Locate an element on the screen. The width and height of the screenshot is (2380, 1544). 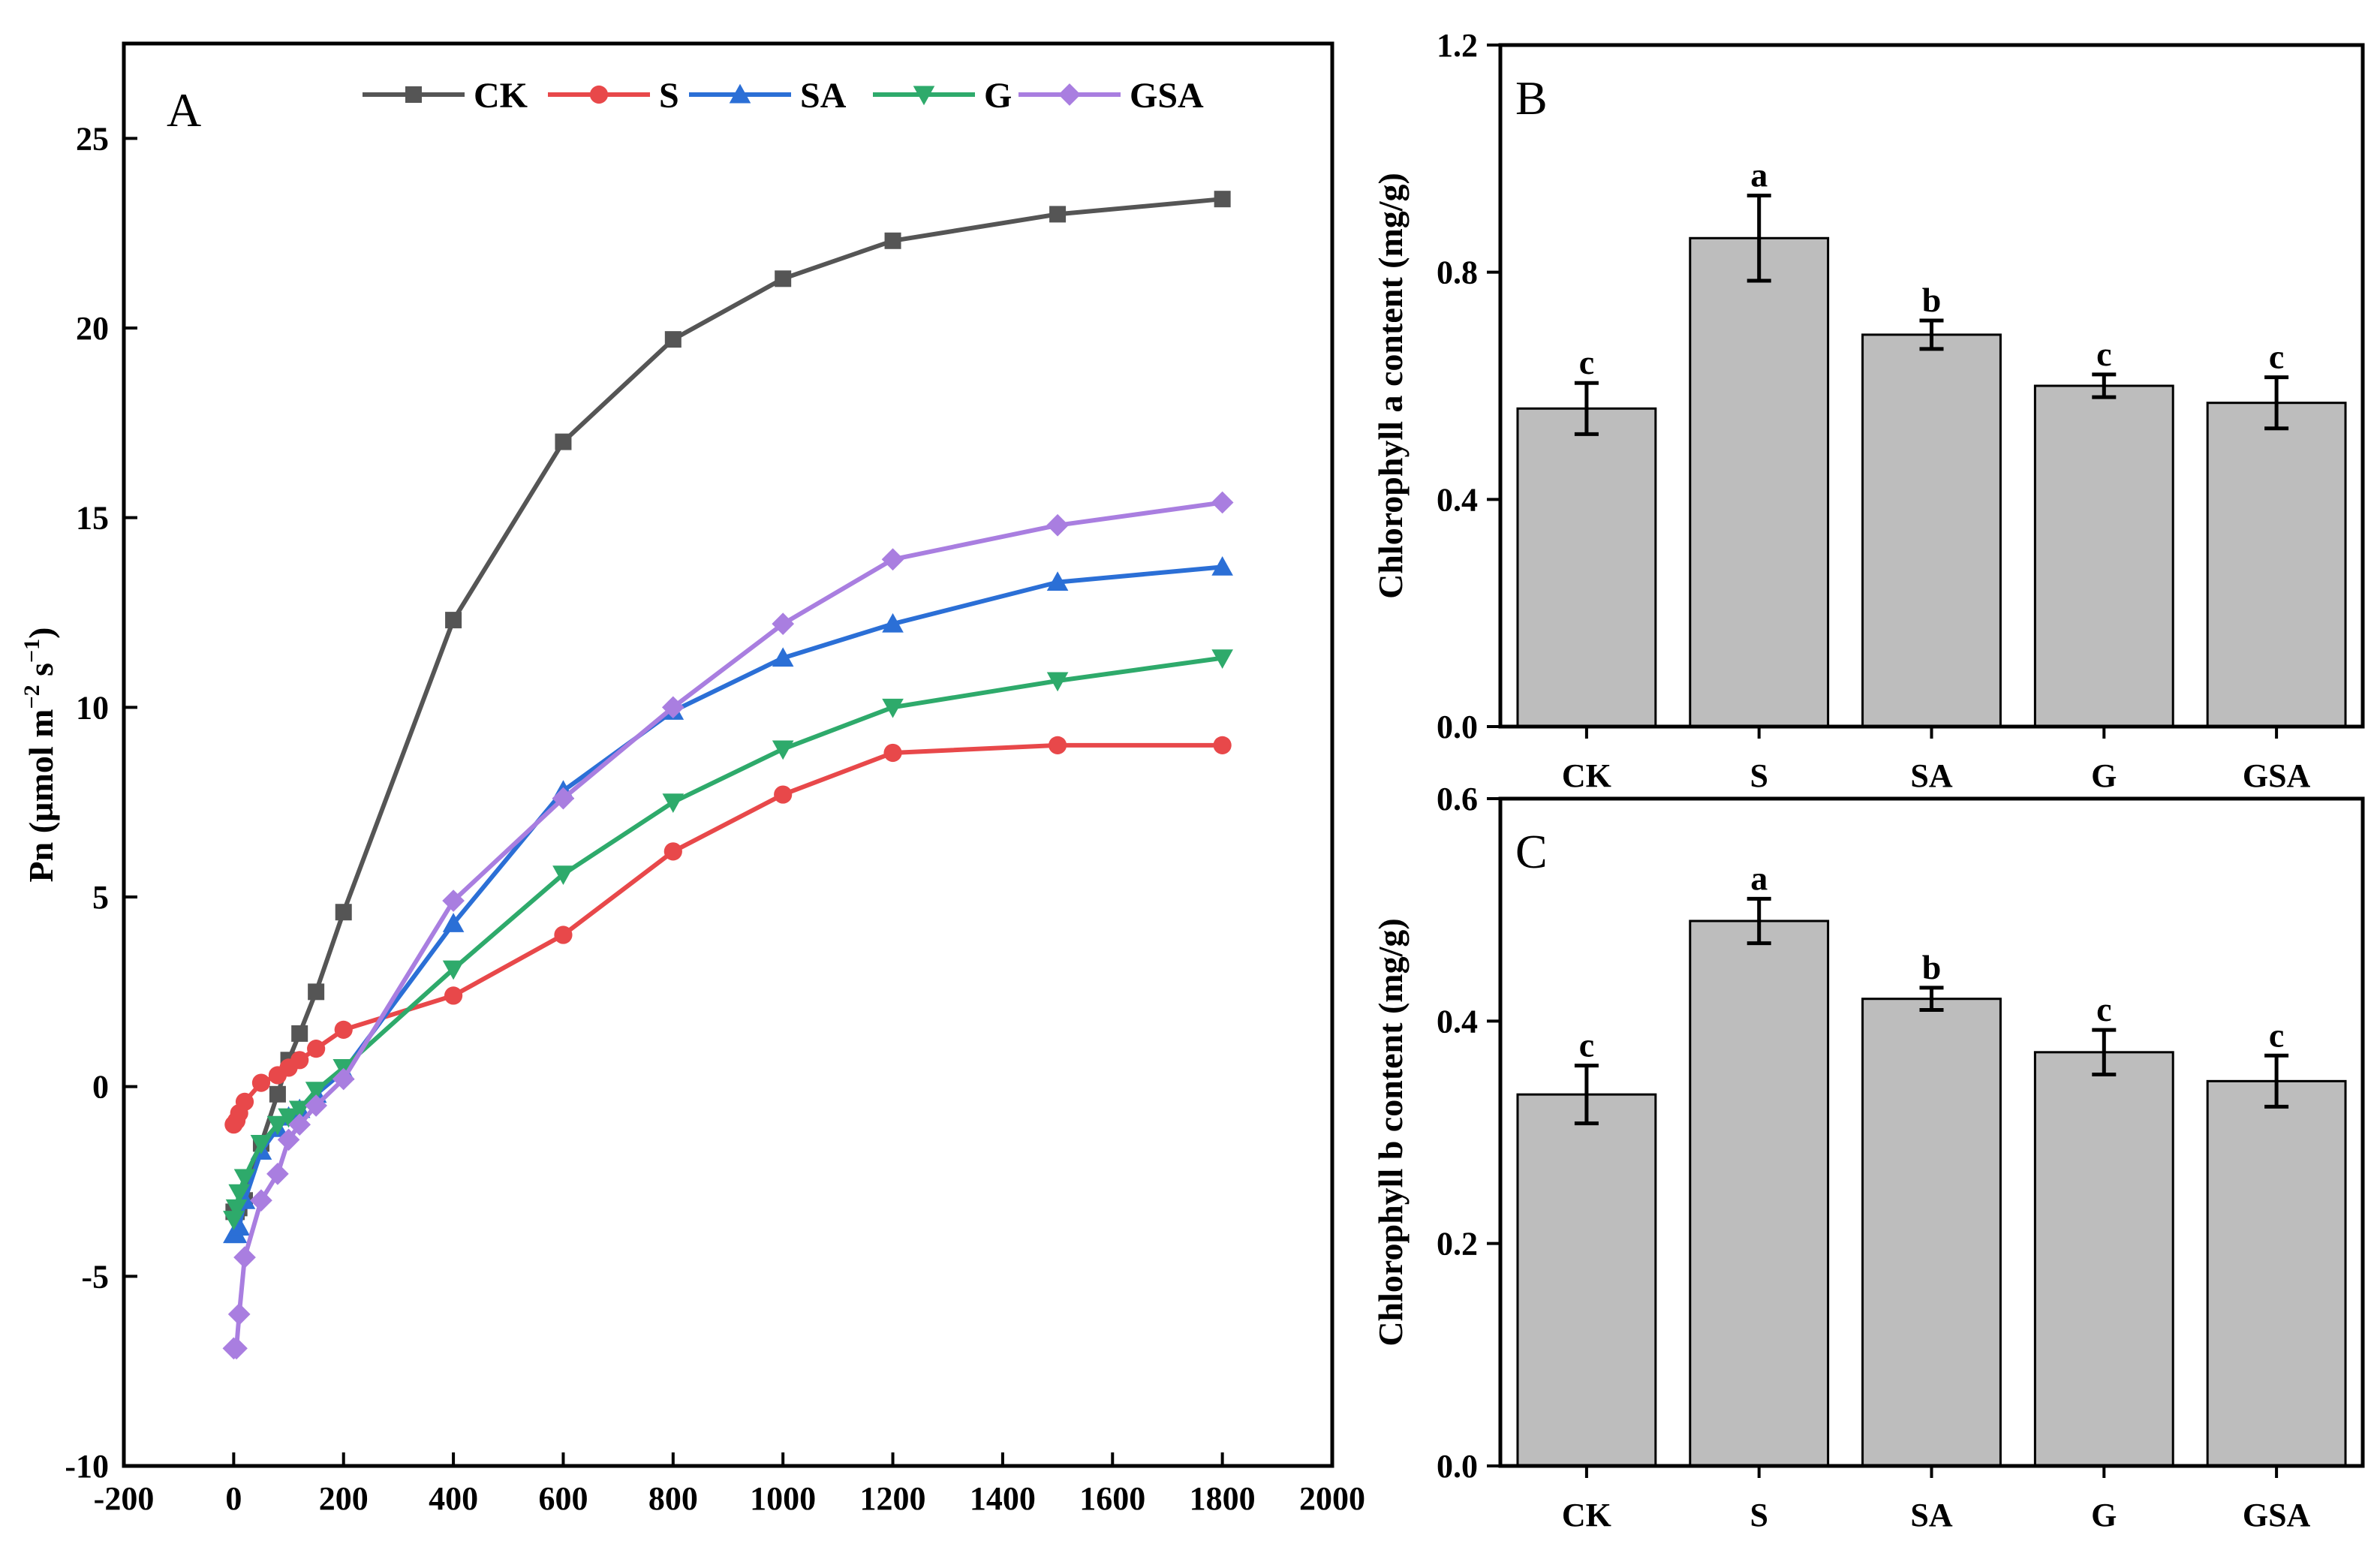
legend-marker-ck is located at coordinates (413, 94).